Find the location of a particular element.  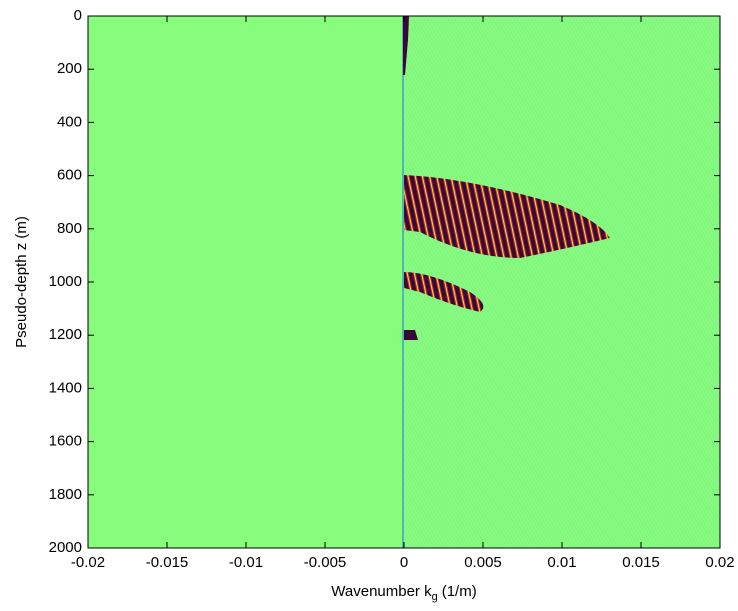

x-tick-label: -0.02 is located at coordinates (88, 562).